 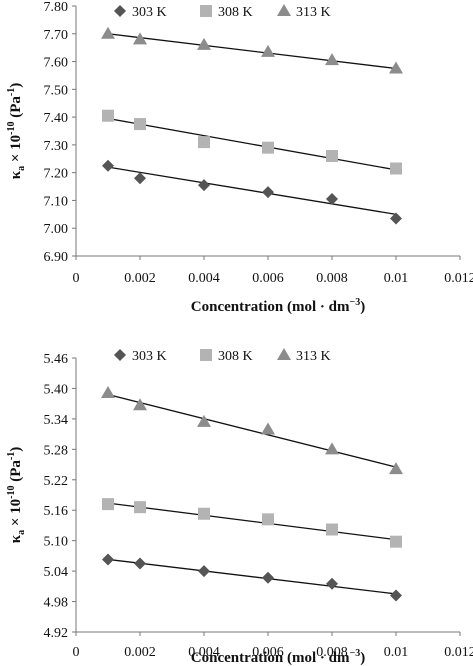 What do you see at coordinates (56, 389) in the screenshot?
I see `y-tick-label: 5.40` at bounding box center [56, 389].